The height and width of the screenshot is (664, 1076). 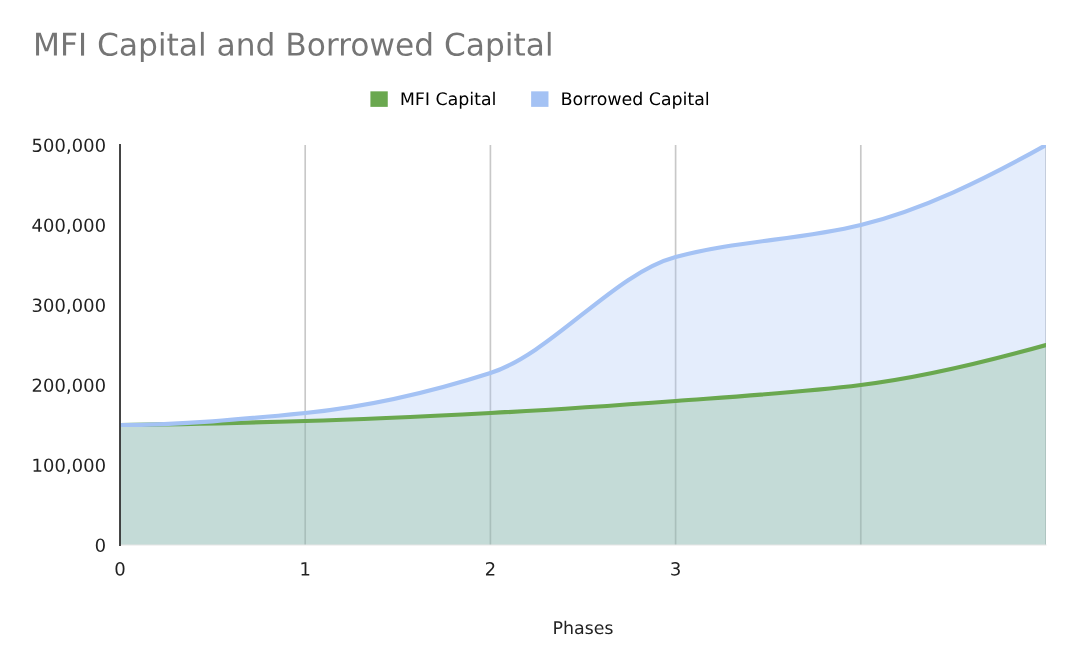 I want to click on y-tick-label: 300,000, so click(x=68, y=306).